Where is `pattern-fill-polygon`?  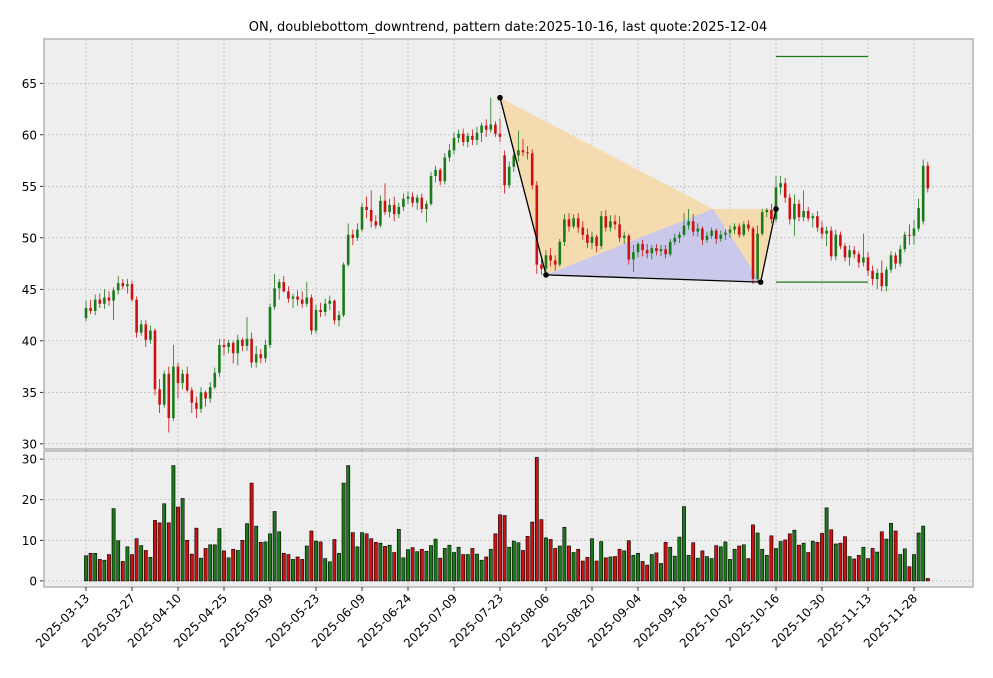 pattern-fill-polygon is located at coordinates (653, 245).